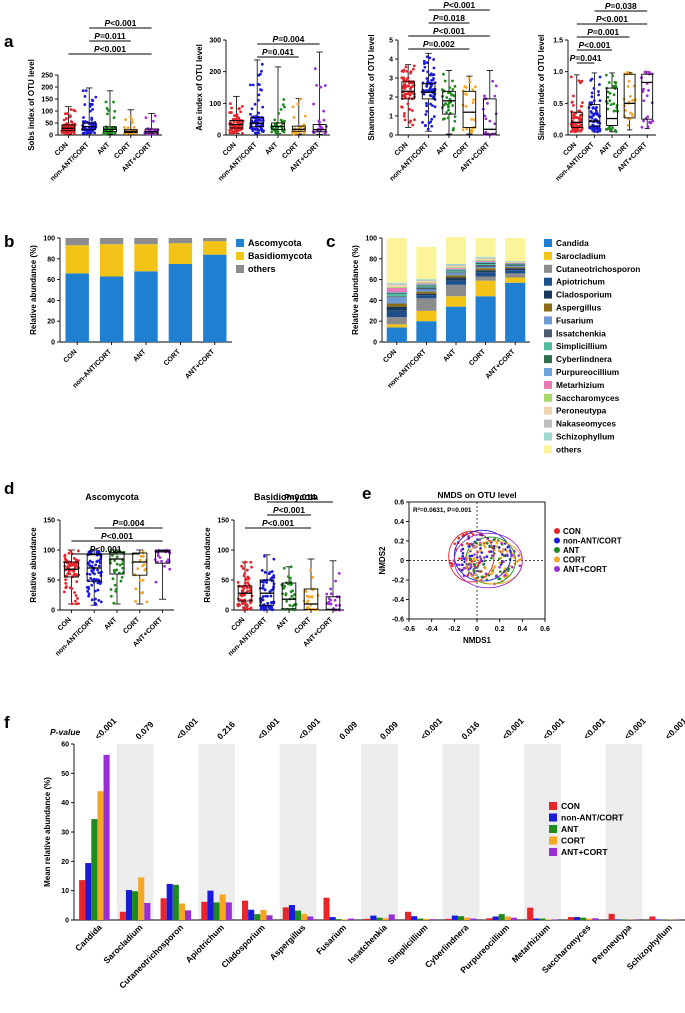 Image resolution: width=685 pixels, height=1013 pixels. I want to click on a2-x-tick-label: CON, so click(230, 149).